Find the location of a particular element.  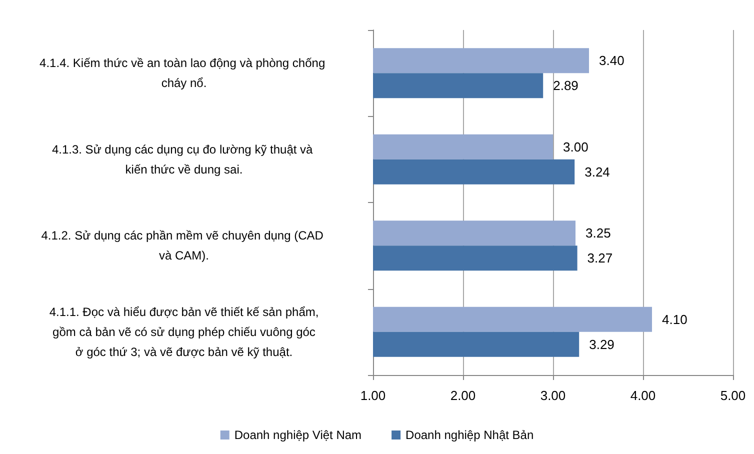

data-label: 3.25 is located at coordinates (598, 233).